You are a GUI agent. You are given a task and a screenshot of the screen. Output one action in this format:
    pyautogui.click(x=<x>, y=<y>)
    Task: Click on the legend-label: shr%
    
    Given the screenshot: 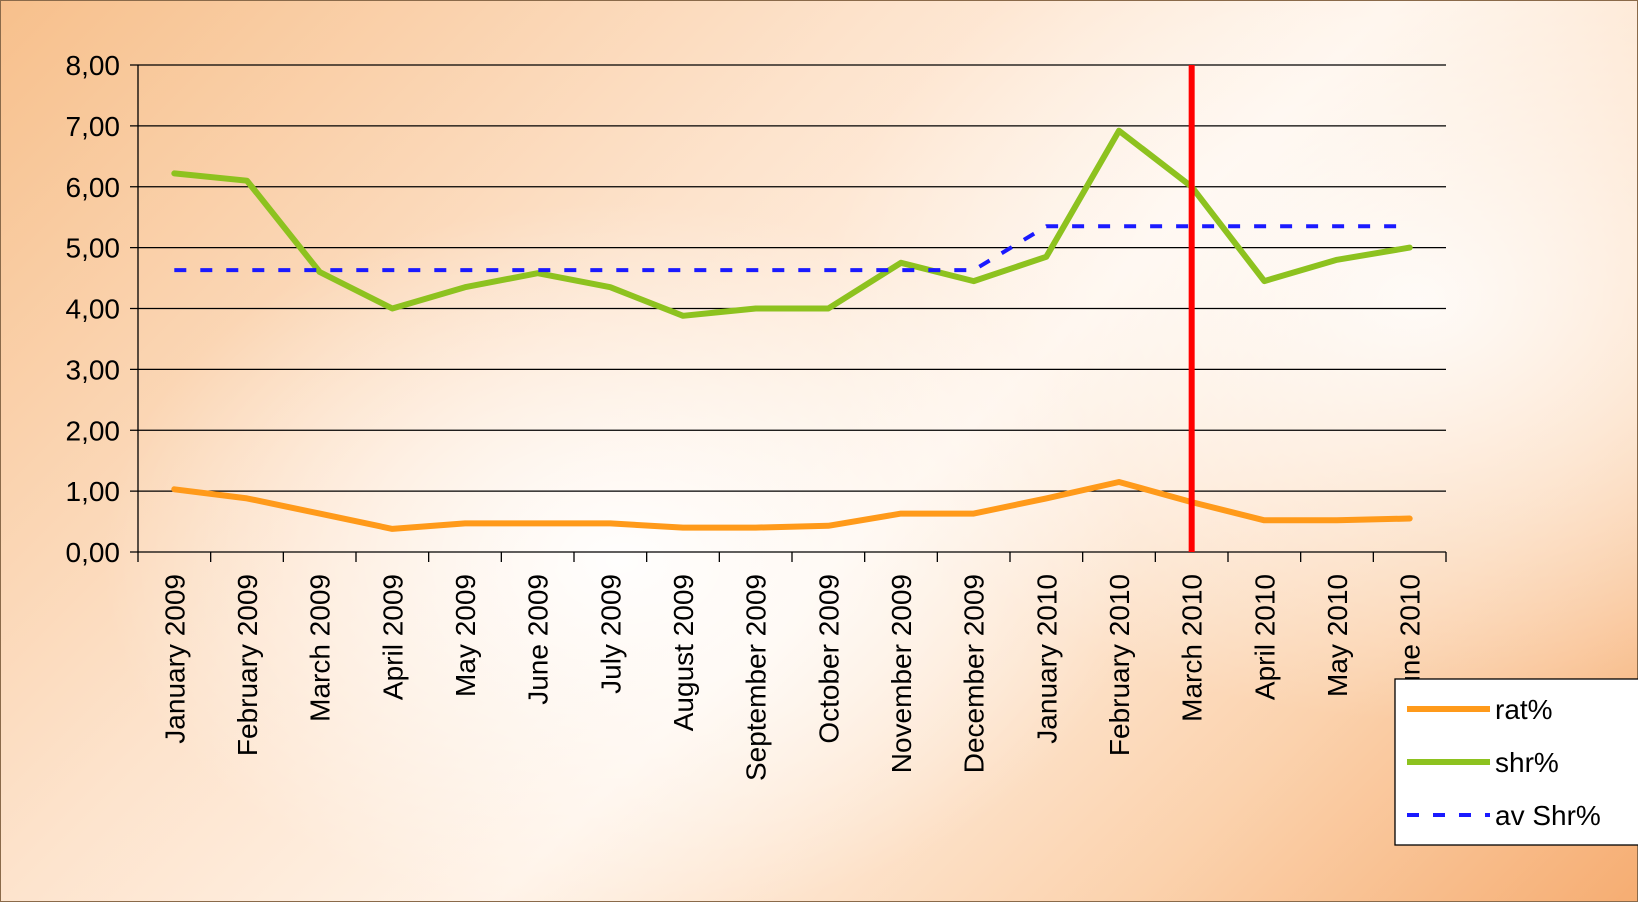 What is the action you would take?
    pyautogui.click(x=1527, y=762)
    